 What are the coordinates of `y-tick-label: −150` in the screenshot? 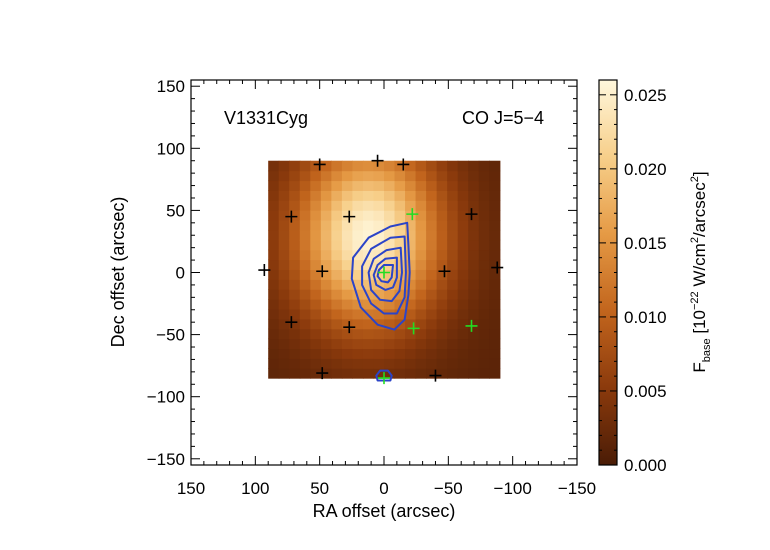 It's located at (166, 459).